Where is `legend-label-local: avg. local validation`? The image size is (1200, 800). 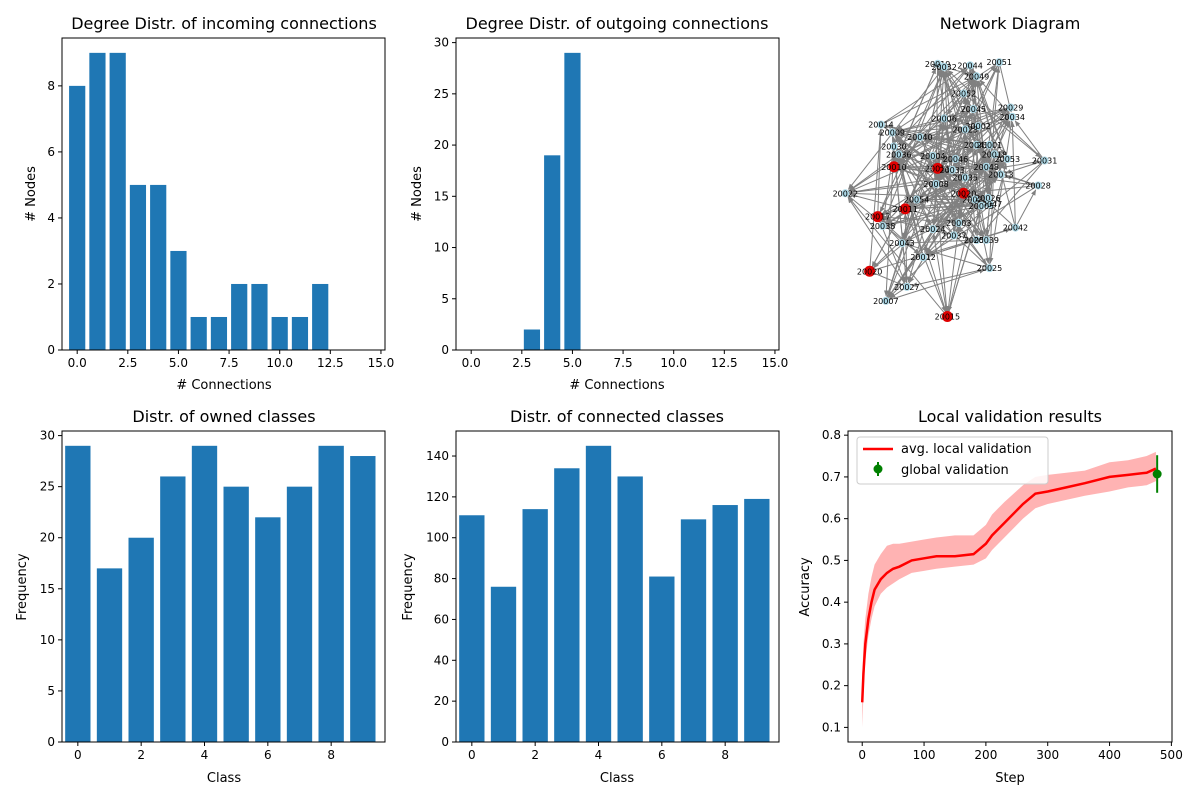 legend-label-local: avg. local validation is located at coordinates (966, 449).